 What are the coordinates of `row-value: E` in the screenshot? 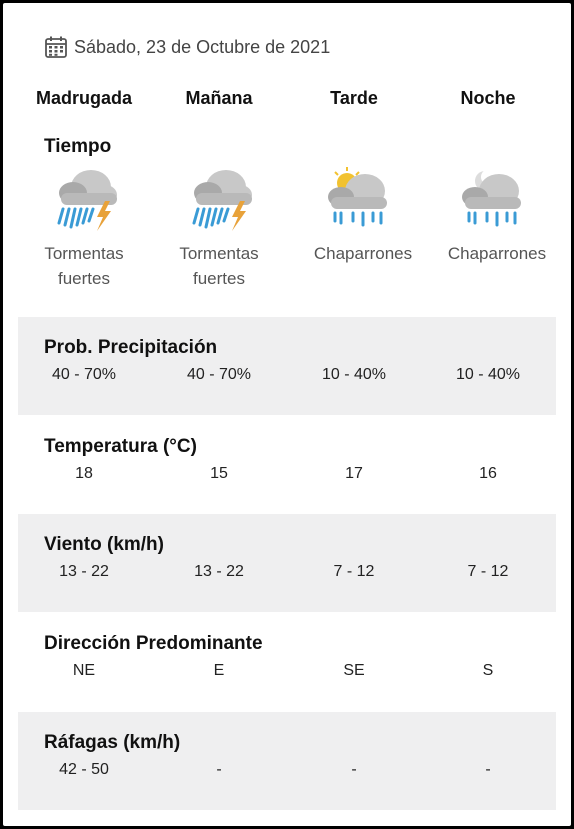 It's located at (219, 670).